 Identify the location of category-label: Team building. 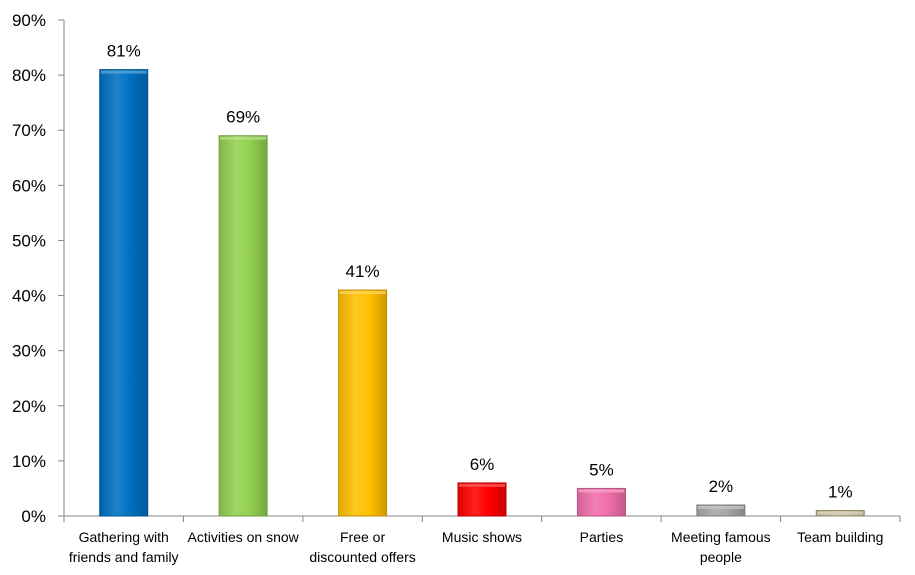
(840, 537).